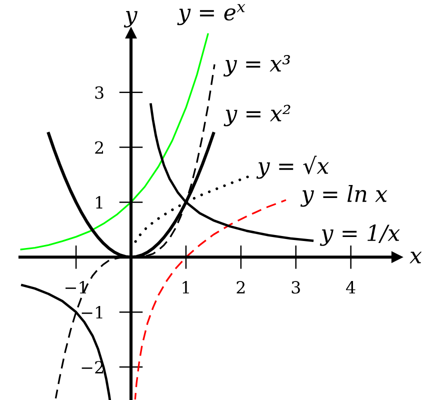  I want to click on series-label: y = ln x, so click(344, 195).